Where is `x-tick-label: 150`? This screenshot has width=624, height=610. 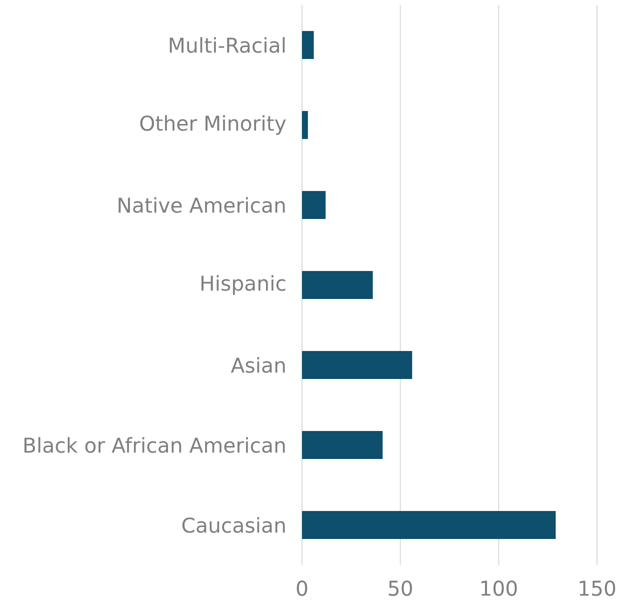 x-tick-label: 150 is located at coordinates (598, 588).